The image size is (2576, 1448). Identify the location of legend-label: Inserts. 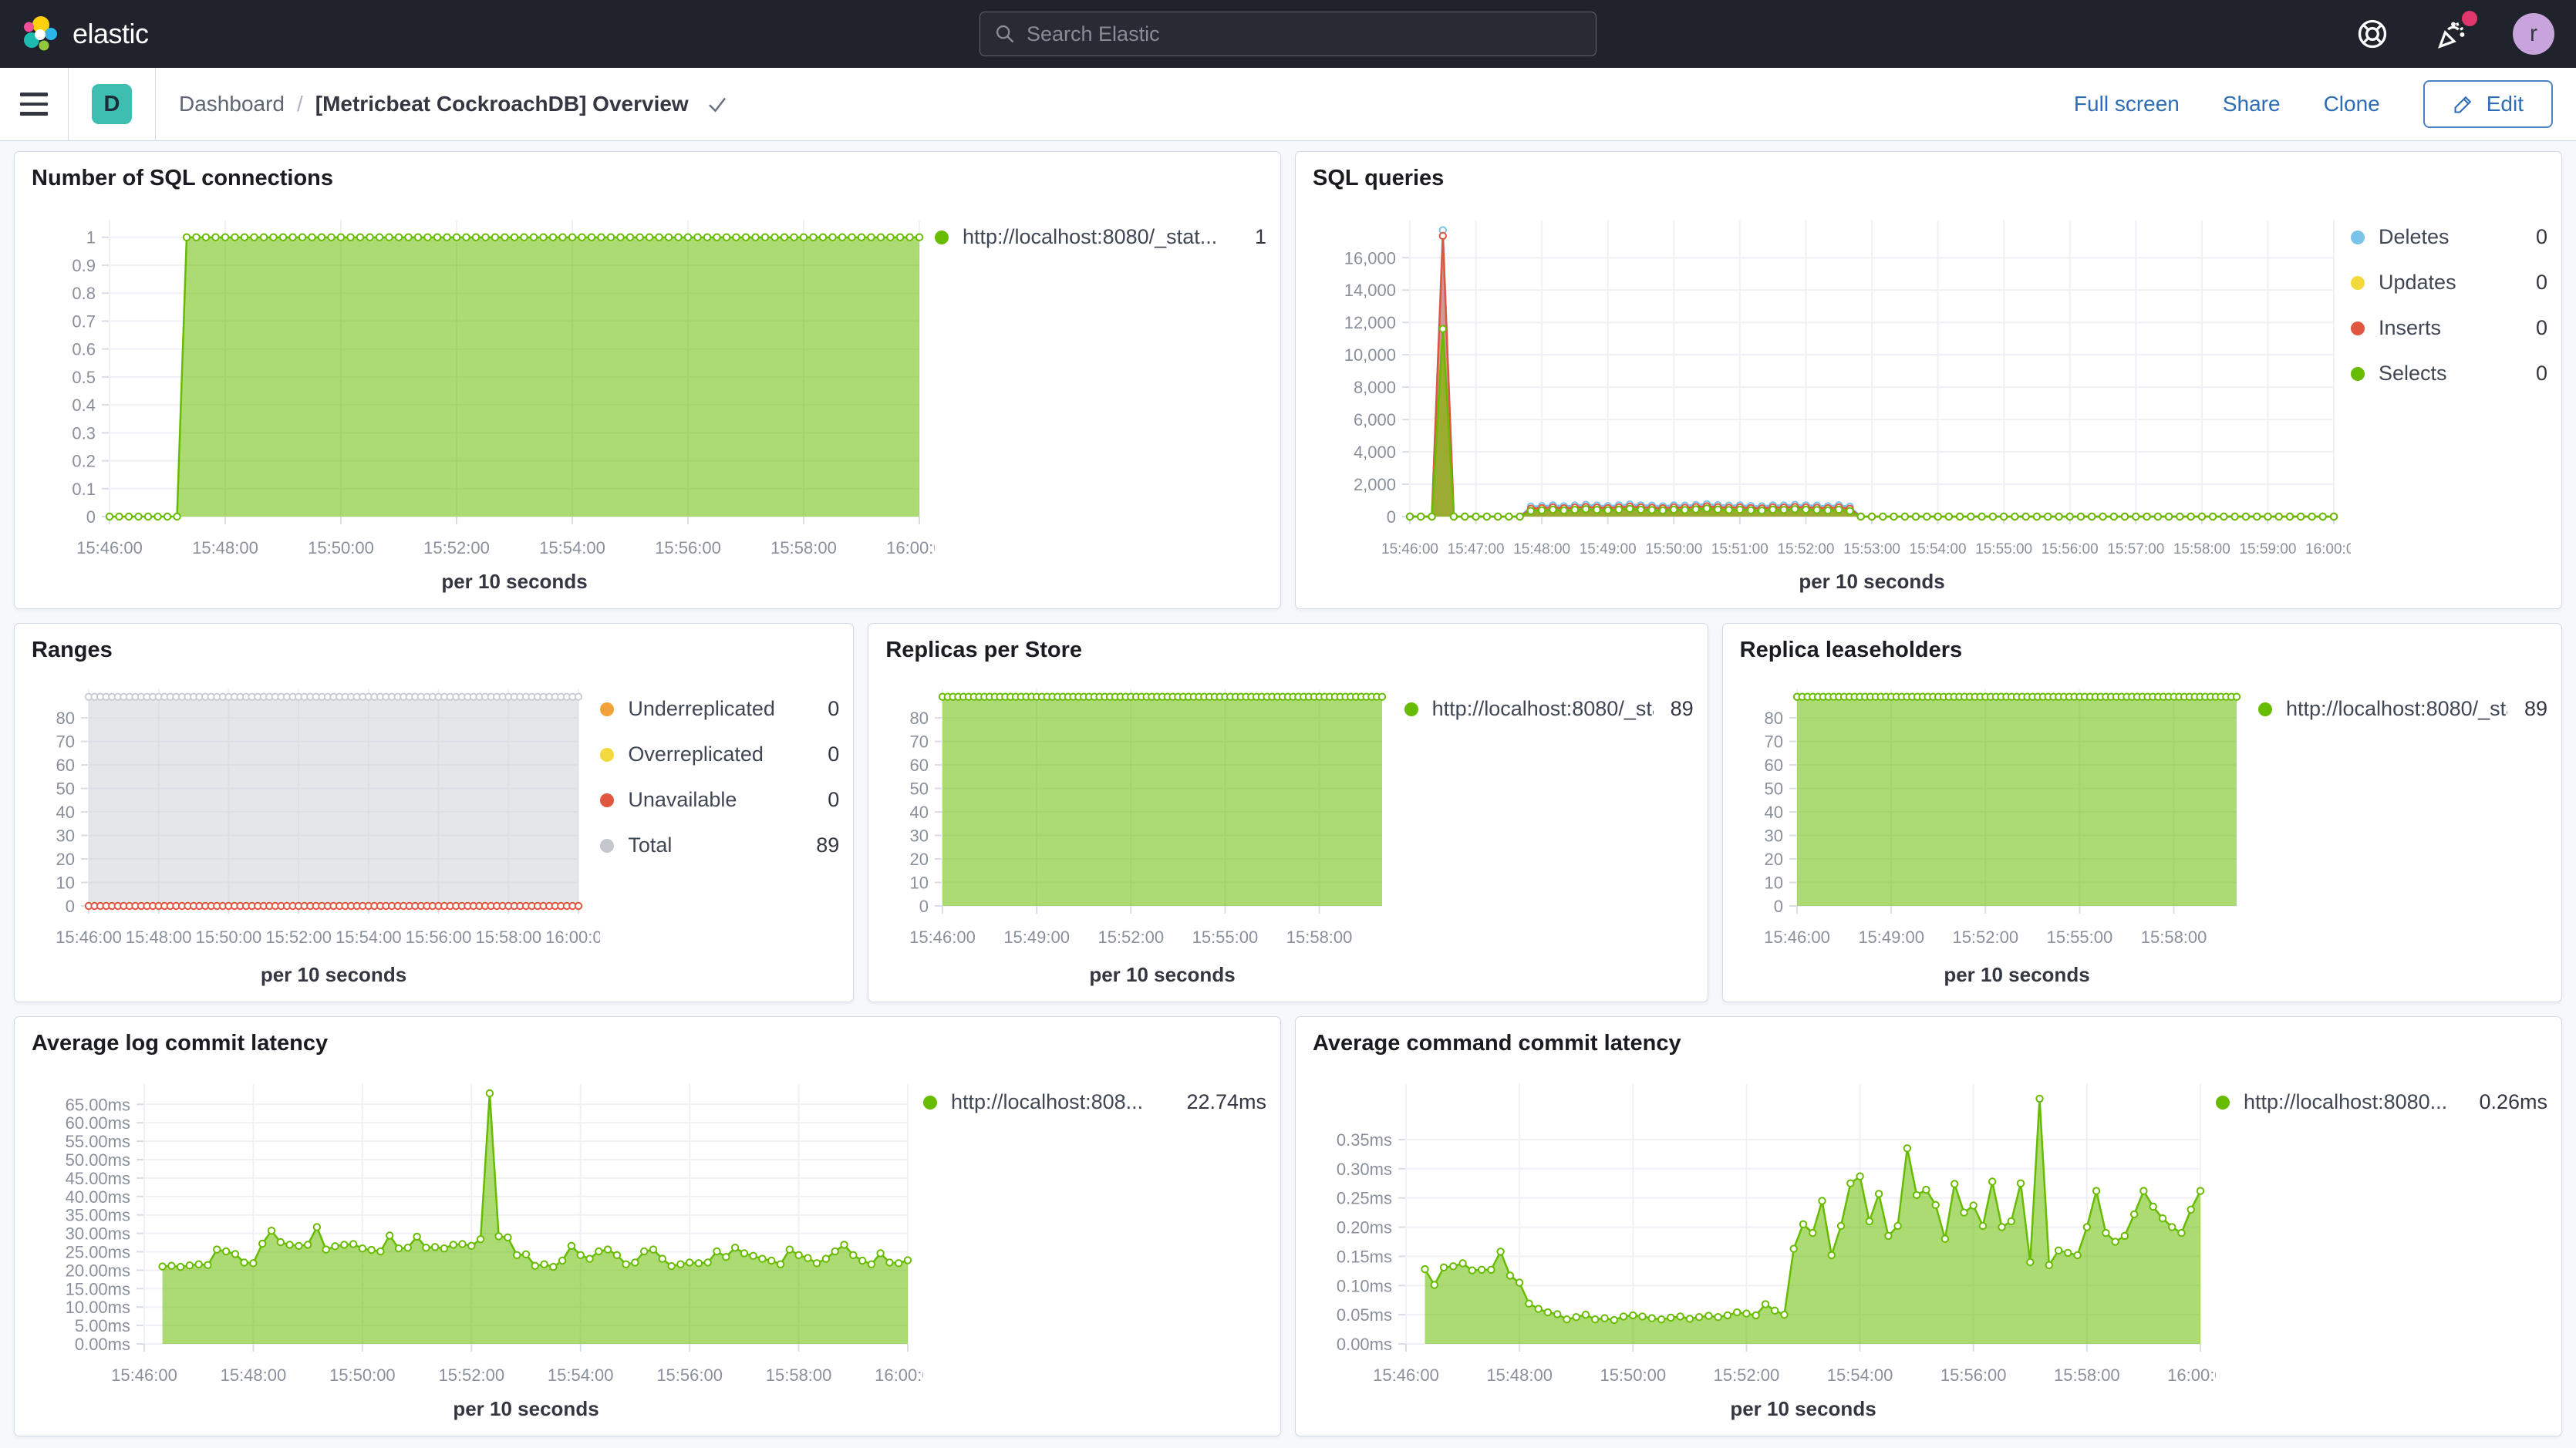
(2410, 327).